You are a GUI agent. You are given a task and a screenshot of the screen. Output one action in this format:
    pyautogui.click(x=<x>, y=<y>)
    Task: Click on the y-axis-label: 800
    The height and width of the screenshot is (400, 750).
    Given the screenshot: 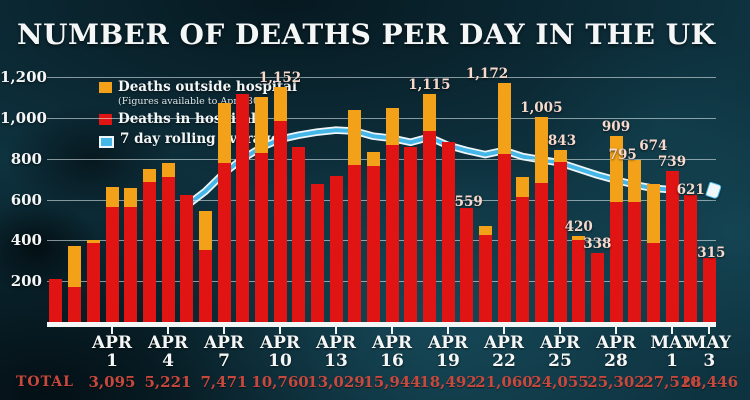 What is the action you would take?
    pyautogui.click(x=26, y=158)
    